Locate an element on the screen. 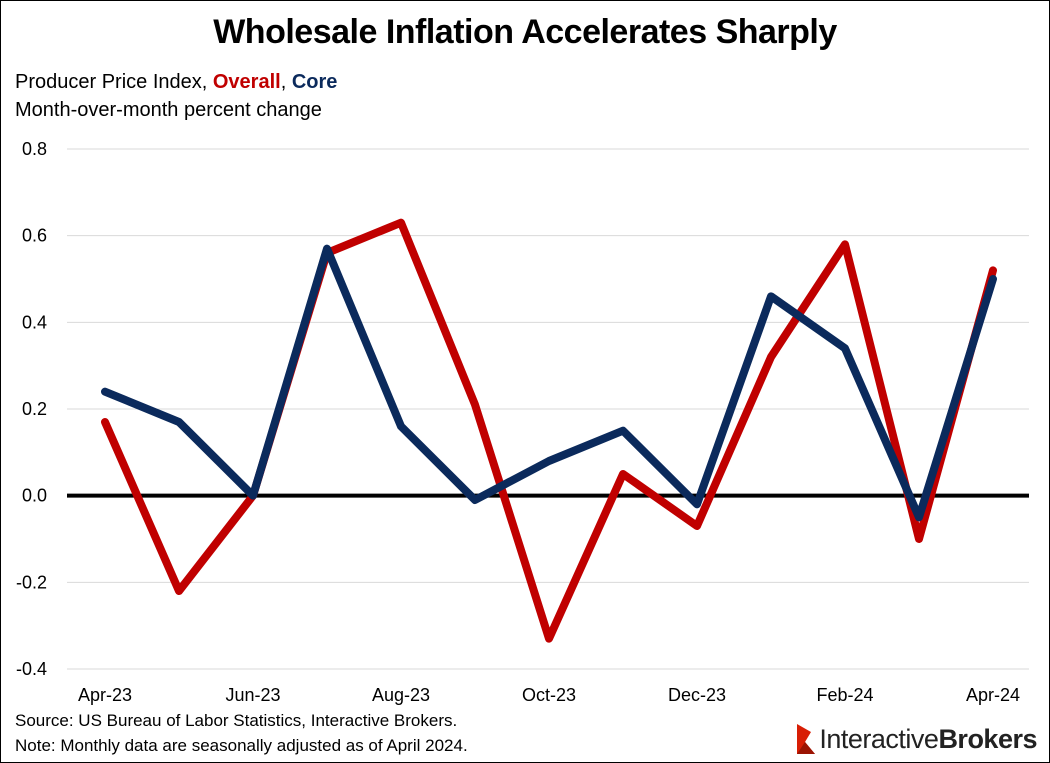 The width and height of the screenshot is (1050, 763). brand-name: InteractiveBrokers is located at coordinates (928, 739).